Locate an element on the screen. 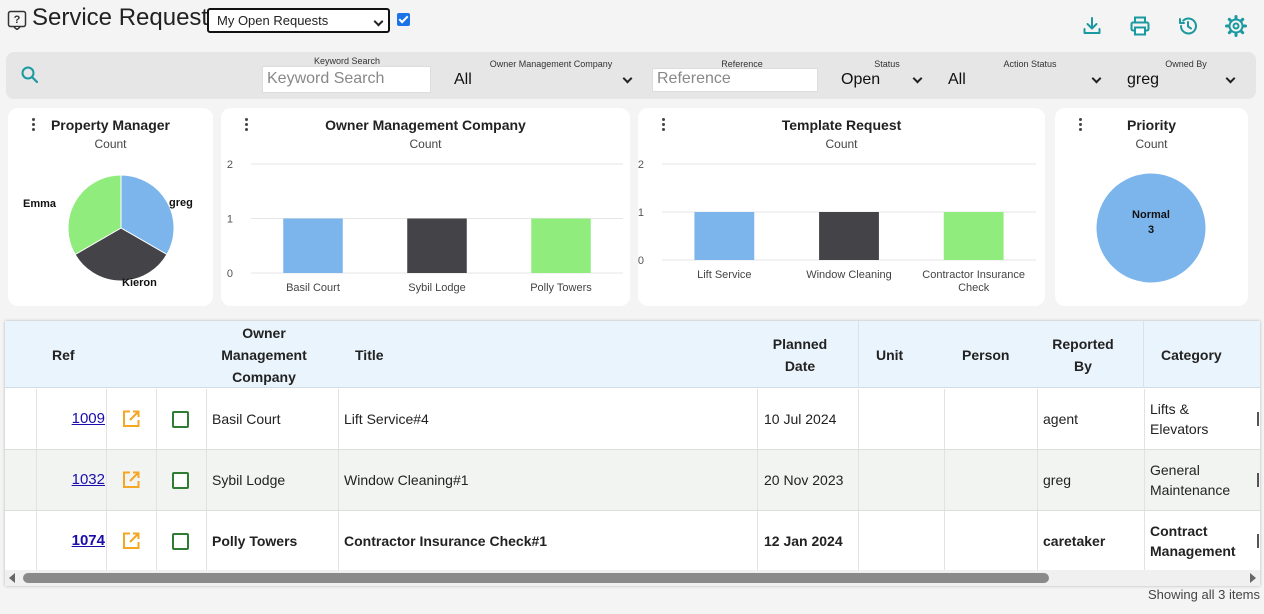 The image size is (1264, 614). card-subtitle: Count is located at coordinates (110, 144).